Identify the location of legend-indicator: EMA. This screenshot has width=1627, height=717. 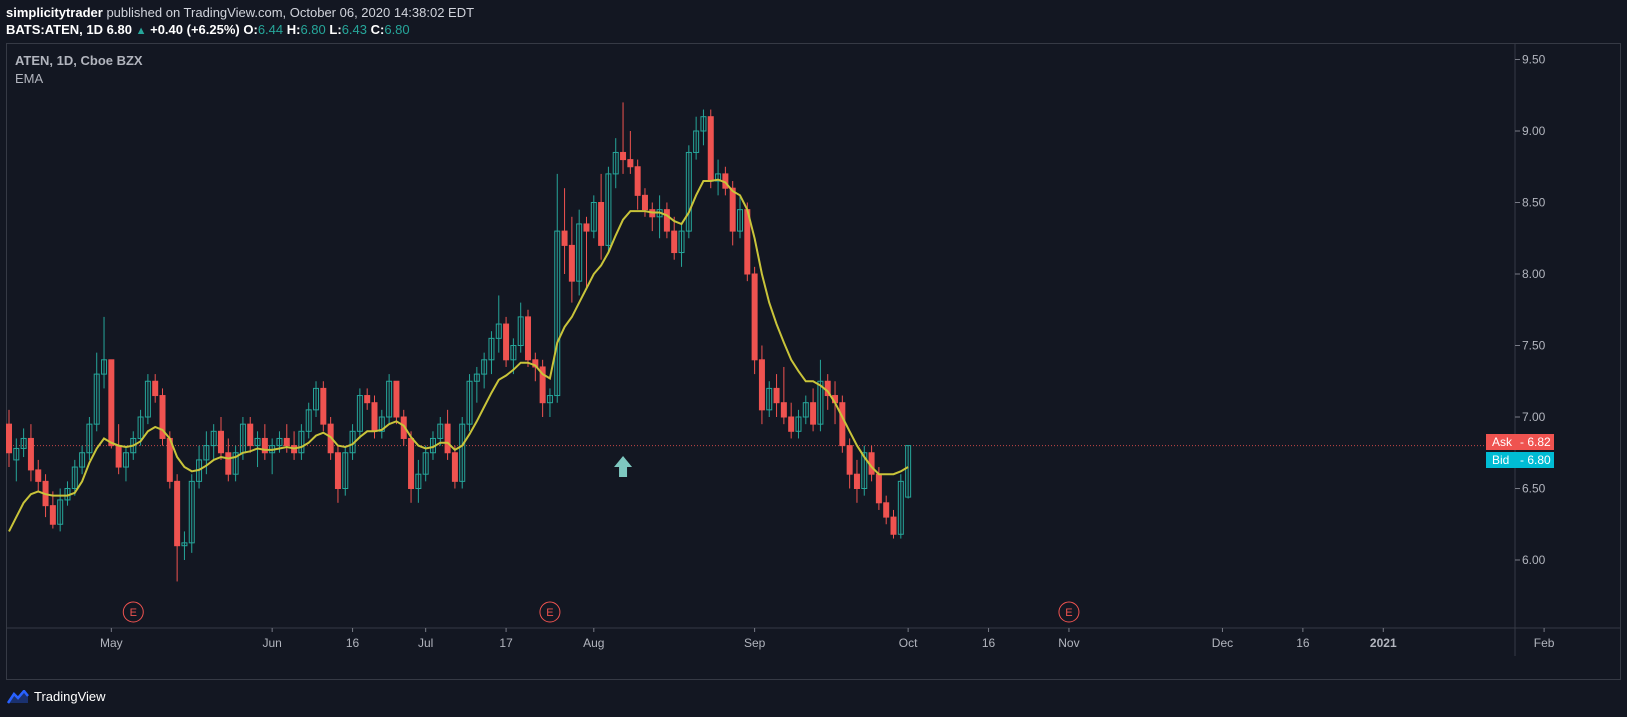
(29, 78).